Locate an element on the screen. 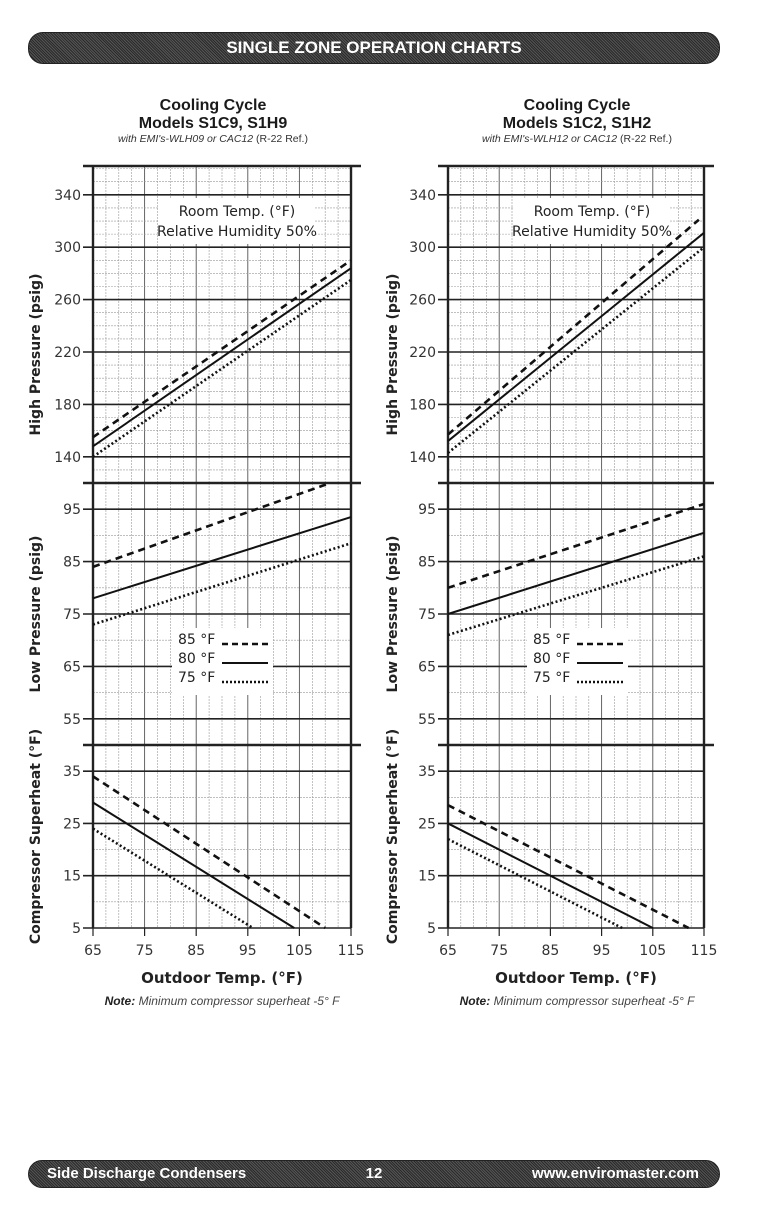 This screenshot has width=778, height=1214. footer-url: www.enviromaster.com is located at coordinates (615, 1173).